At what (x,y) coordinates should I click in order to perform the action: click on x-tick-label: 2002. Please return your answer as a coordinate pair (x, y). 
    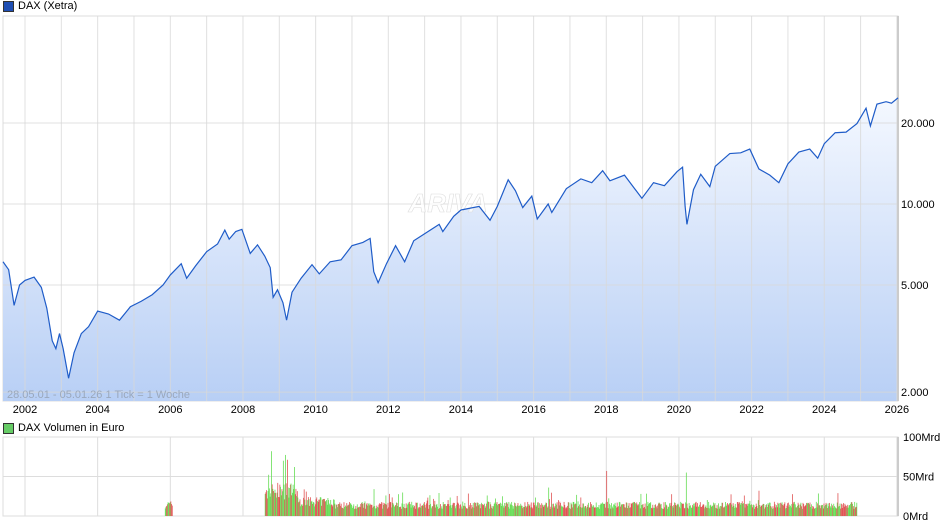
    Looking at the image, I should click on (25, 410).